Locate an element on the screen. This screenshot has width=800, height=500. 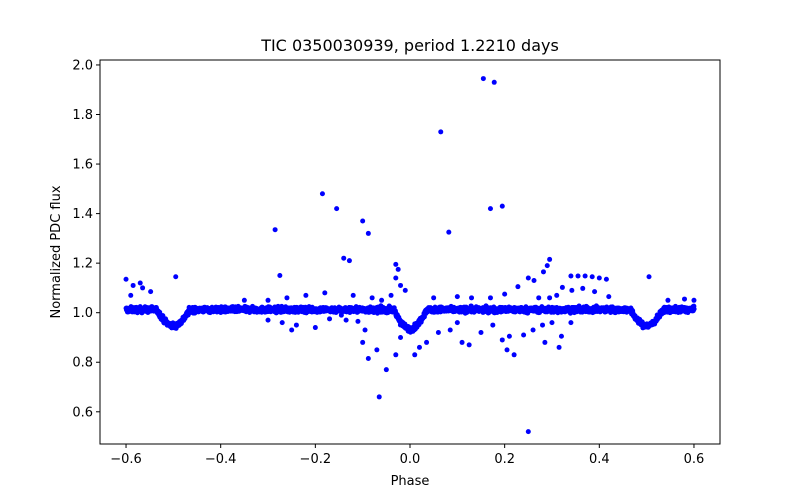
y-tick-label: 1.8 is located at coordinates (82, 115).